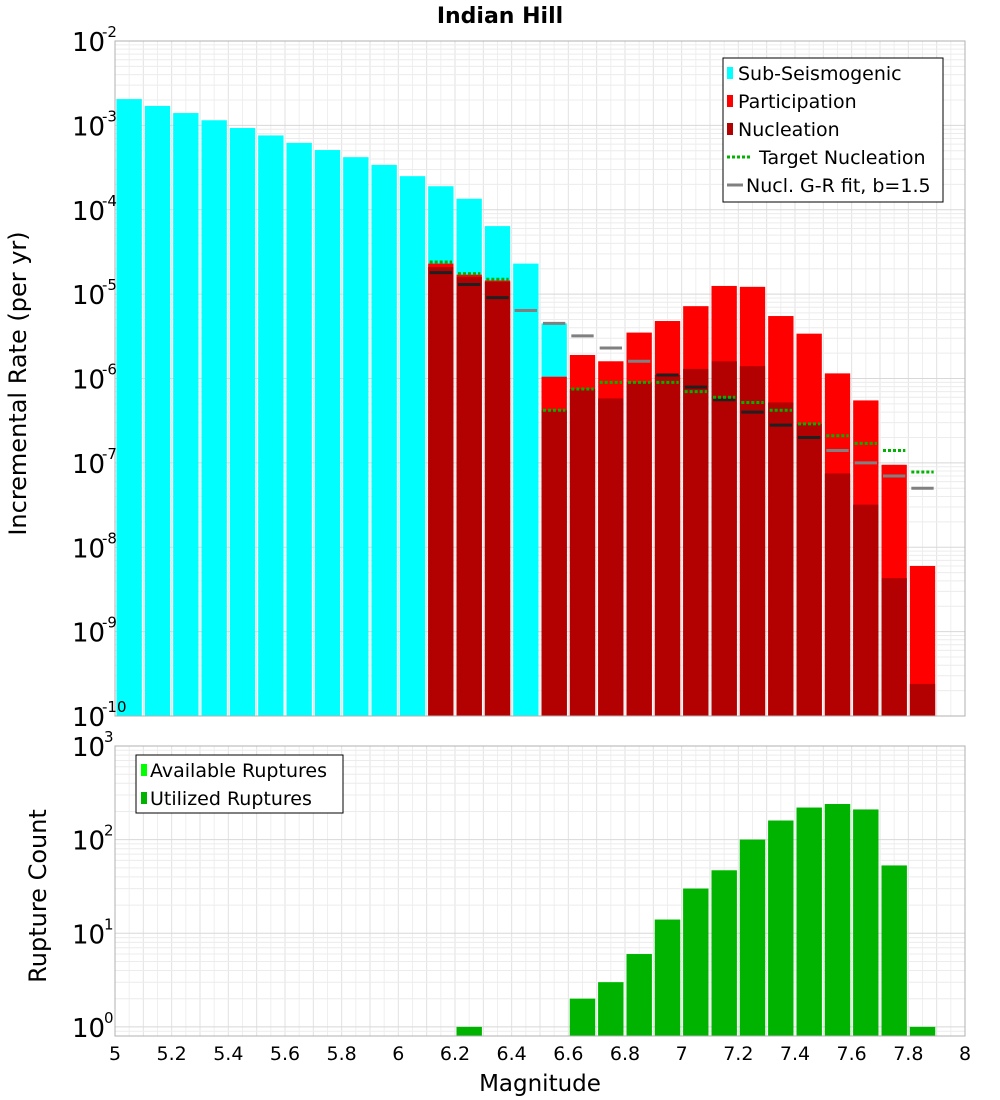  What do you see at coordinates (540, 1084) in the screenshot?
I see `x-axis-label: Magnitude` at bounding box center [540, 1084].